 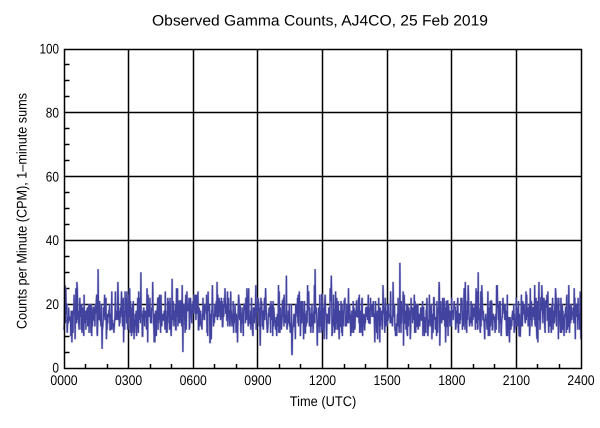 What do you see at coordinates (323, 401) in the screenshot?
I see `svg-text: Time (UTC)` at bounding box center [323, 401].